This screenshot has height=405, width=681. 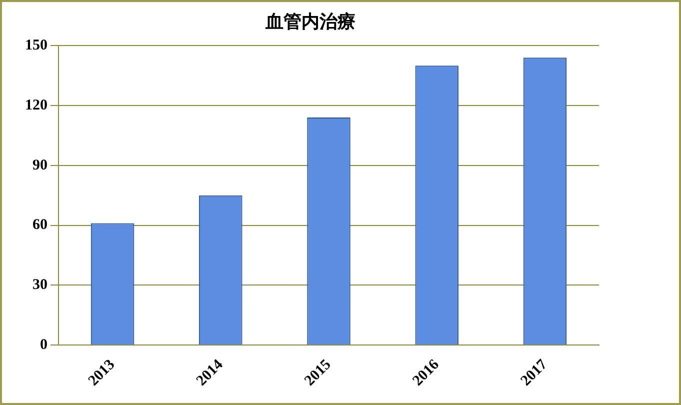 I want to click on y-tick-label: 0, so click(x=44, y=344).